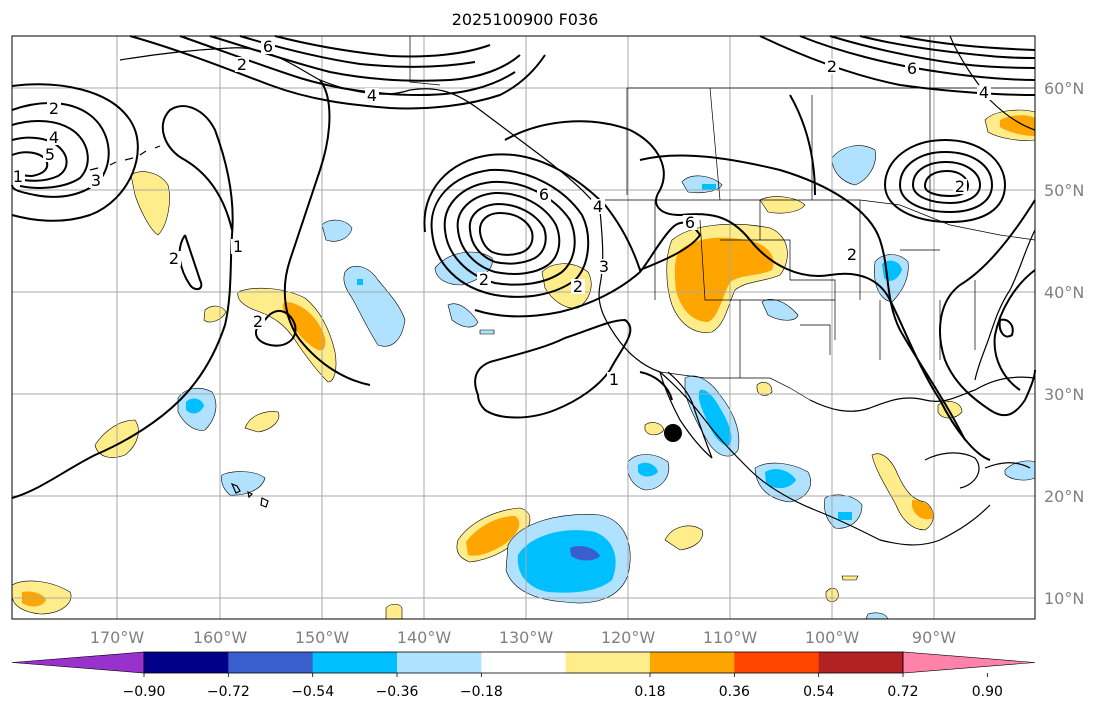  Describe the element at coordinates (125, 158) in the screenshot. I see `islands-aleutian` at that location.